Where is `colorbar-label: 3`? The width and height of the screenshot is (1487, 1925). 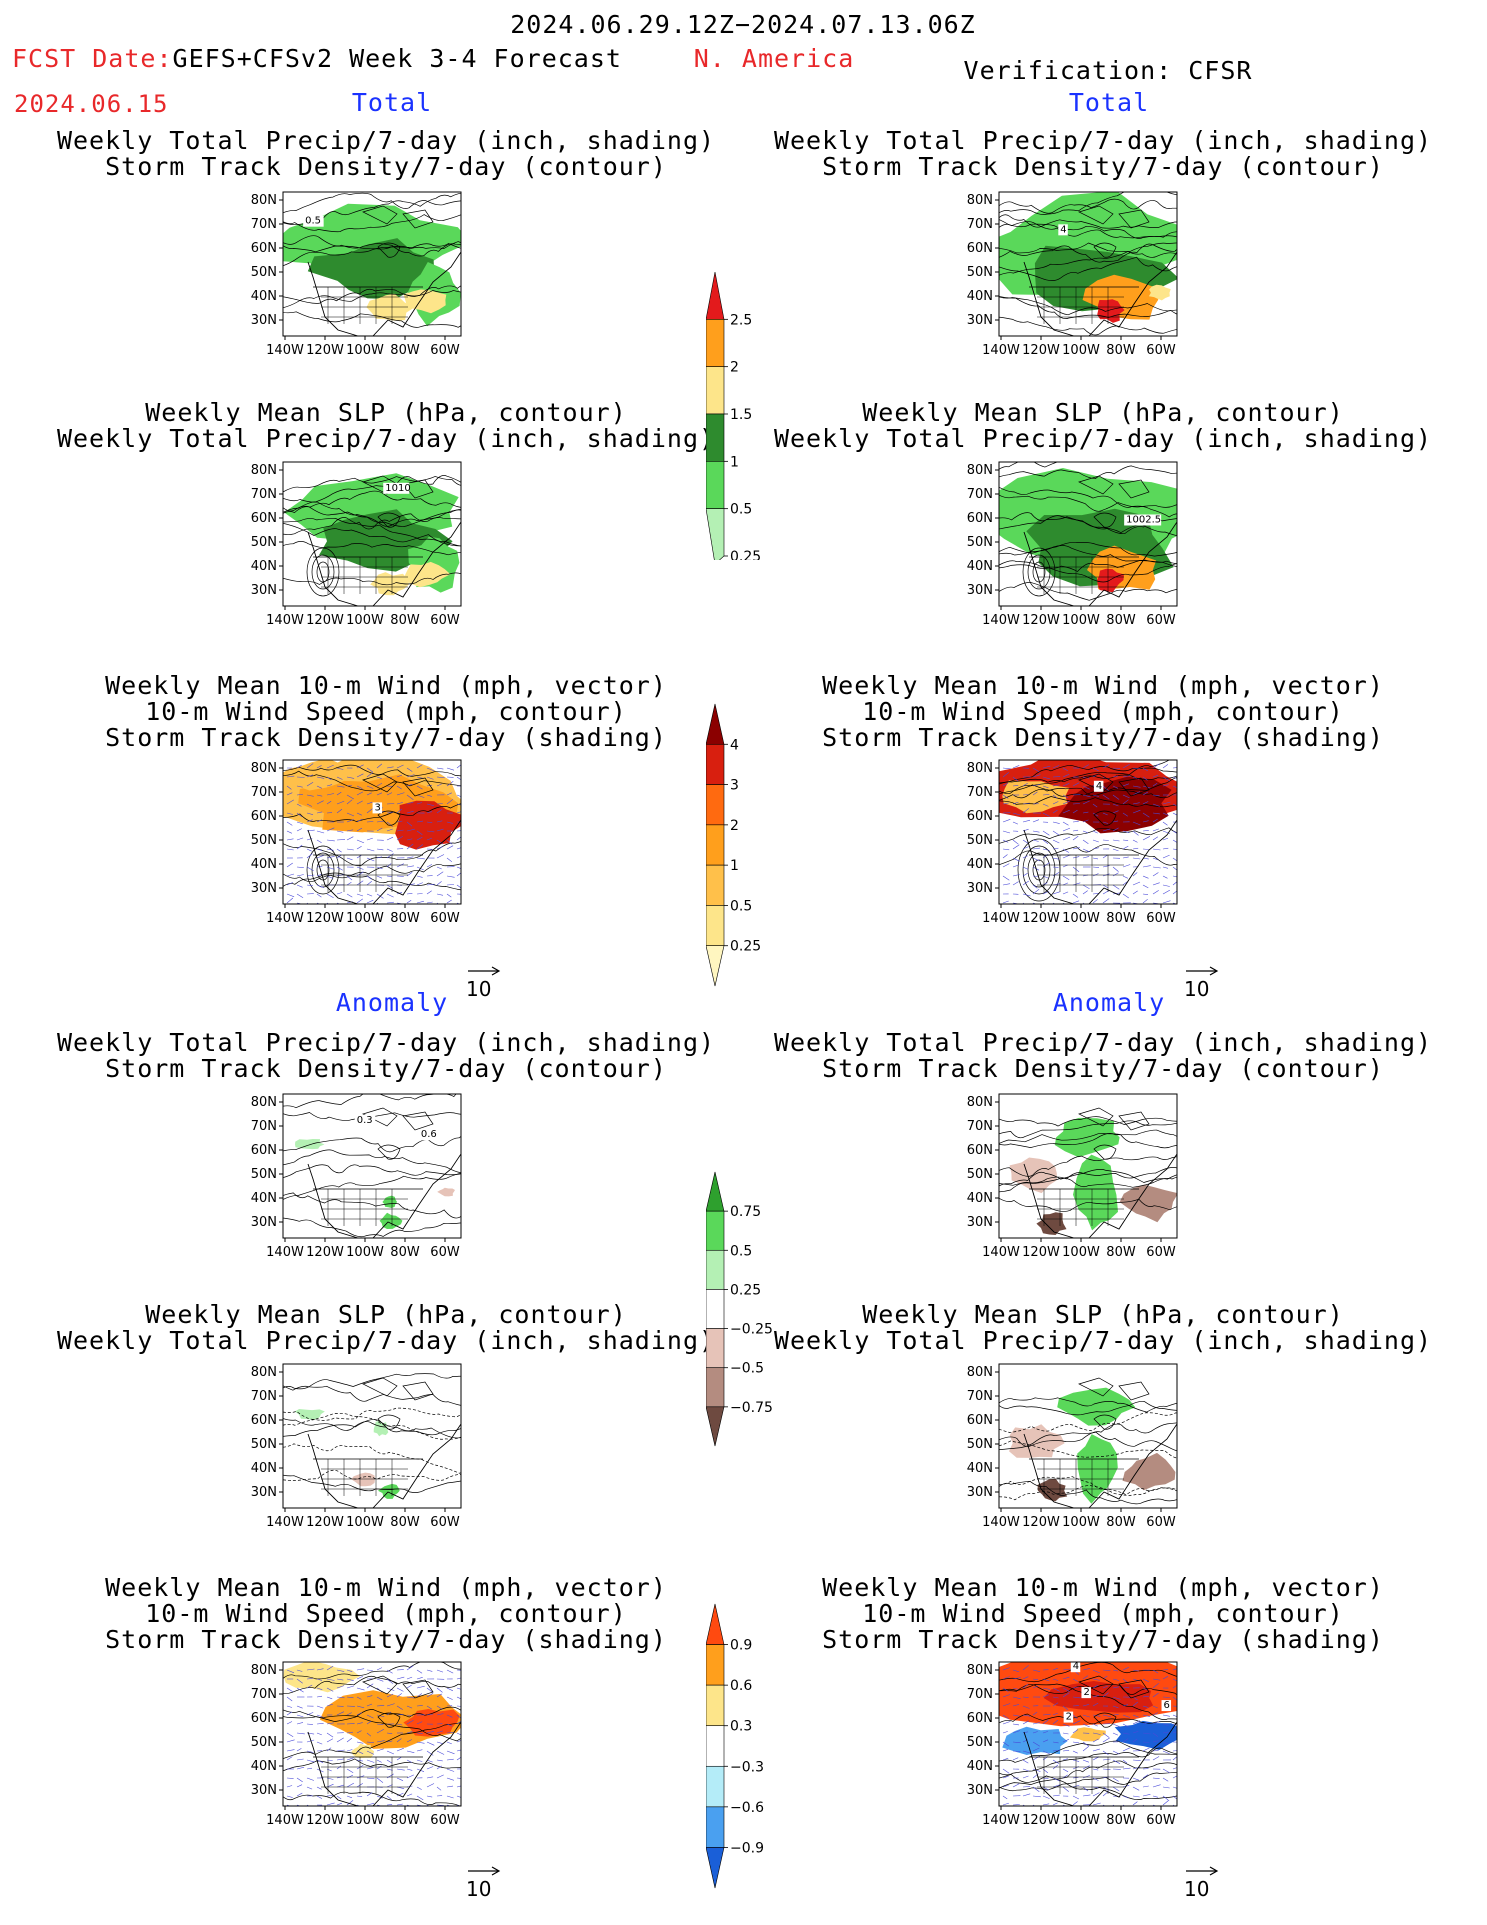
colorbar-label: 3 is located at coordinates (734, 786).